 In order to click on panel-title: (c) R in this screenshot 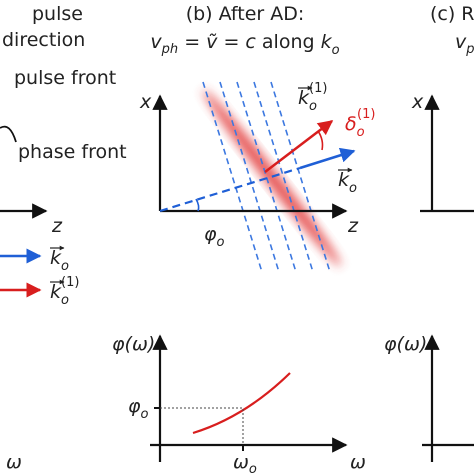, I will do `click(452, 14)`.